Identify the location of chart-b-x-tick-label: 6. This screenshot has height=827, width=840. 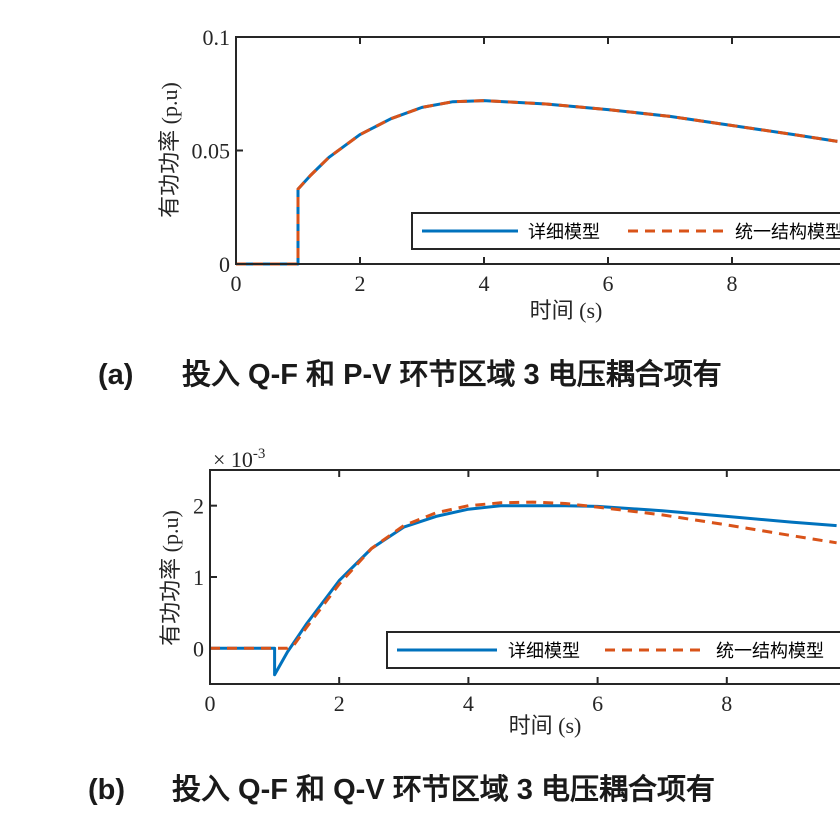
(597, 703).